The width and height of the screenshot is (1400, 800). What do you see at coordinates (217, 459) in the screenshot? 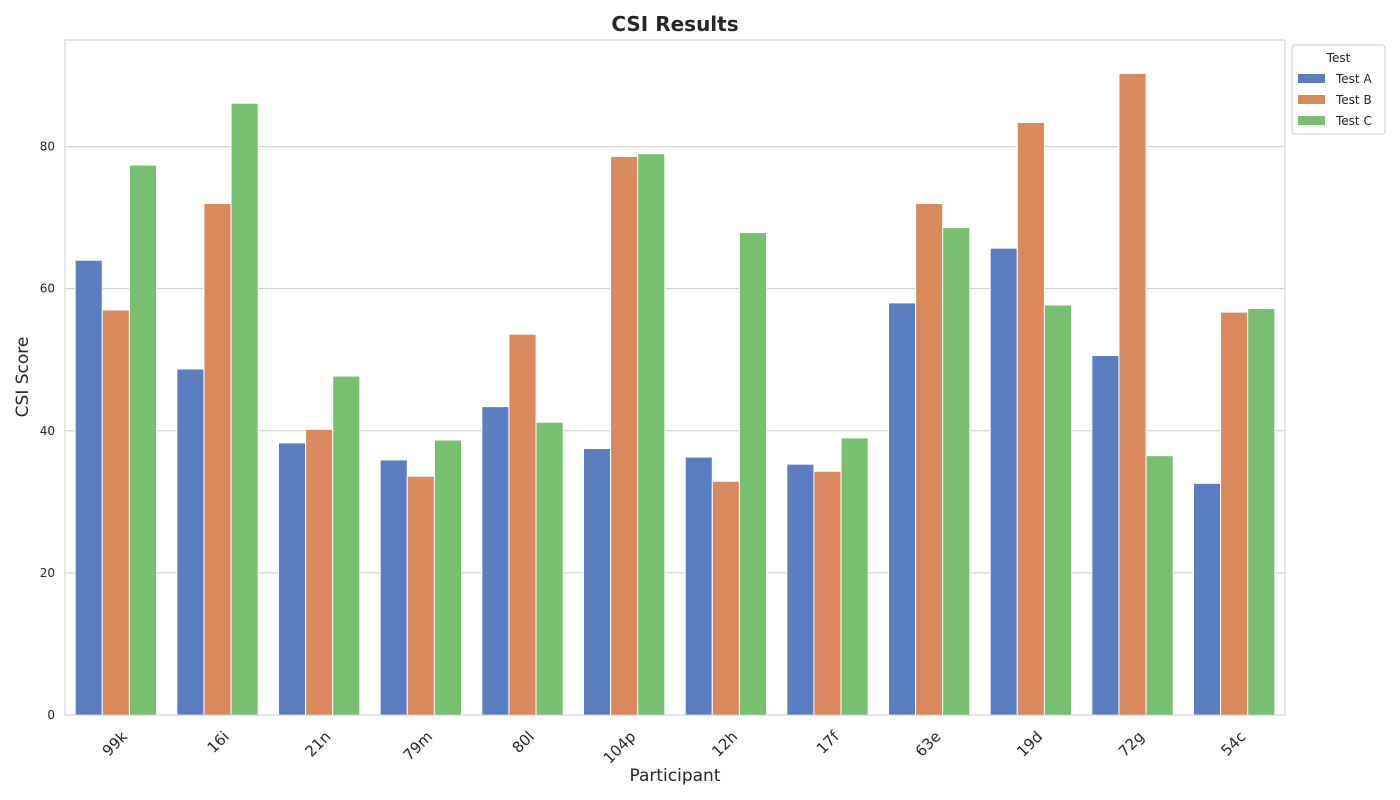
I see `bar-16i-test-b` at bounding box center [217, 459].